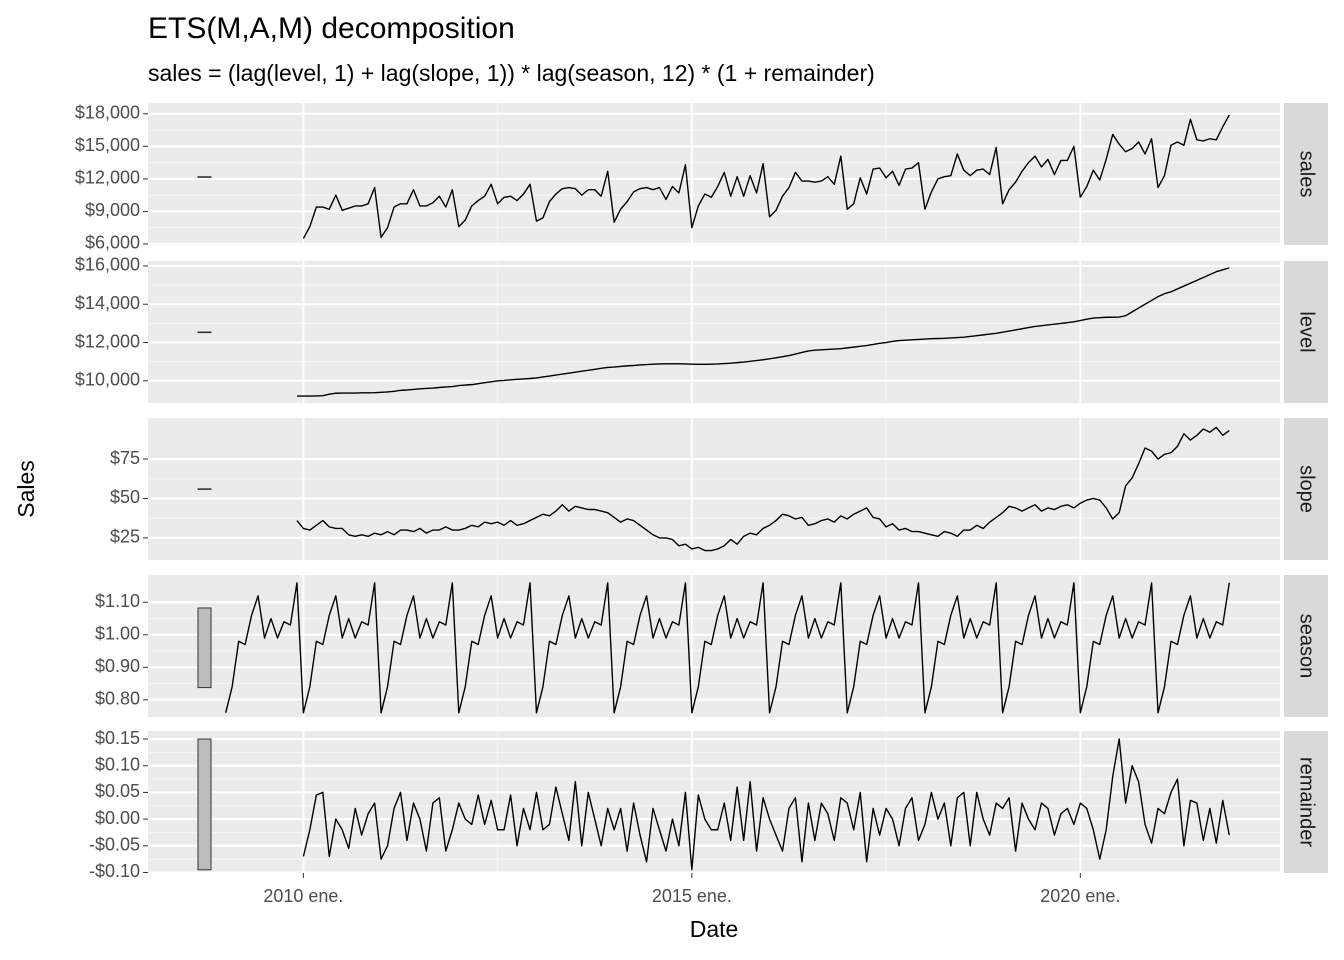 The width and height of the screenshot is (1344, 960). What do you see at coordinates (112, 243) in the screenshot?
I see `y-tick-label: $6,000` at bounding box center [112, 243].